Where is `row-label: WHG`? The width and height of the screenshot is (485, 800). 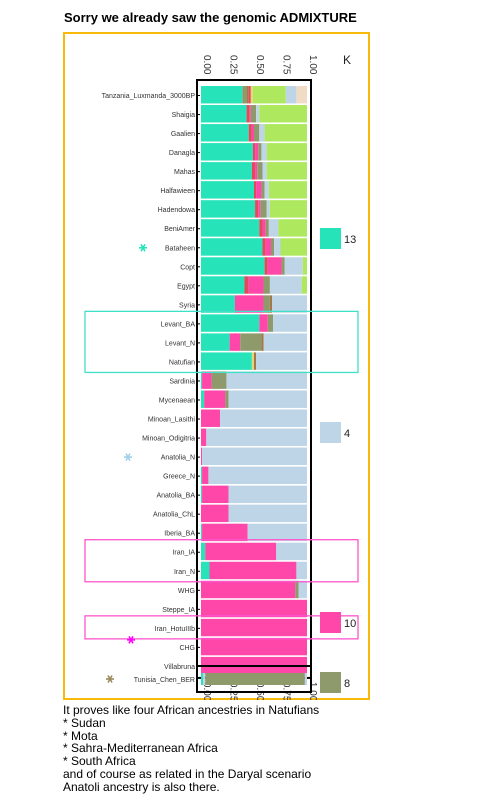
row-label: WHG is located at coordinates (186, 591).